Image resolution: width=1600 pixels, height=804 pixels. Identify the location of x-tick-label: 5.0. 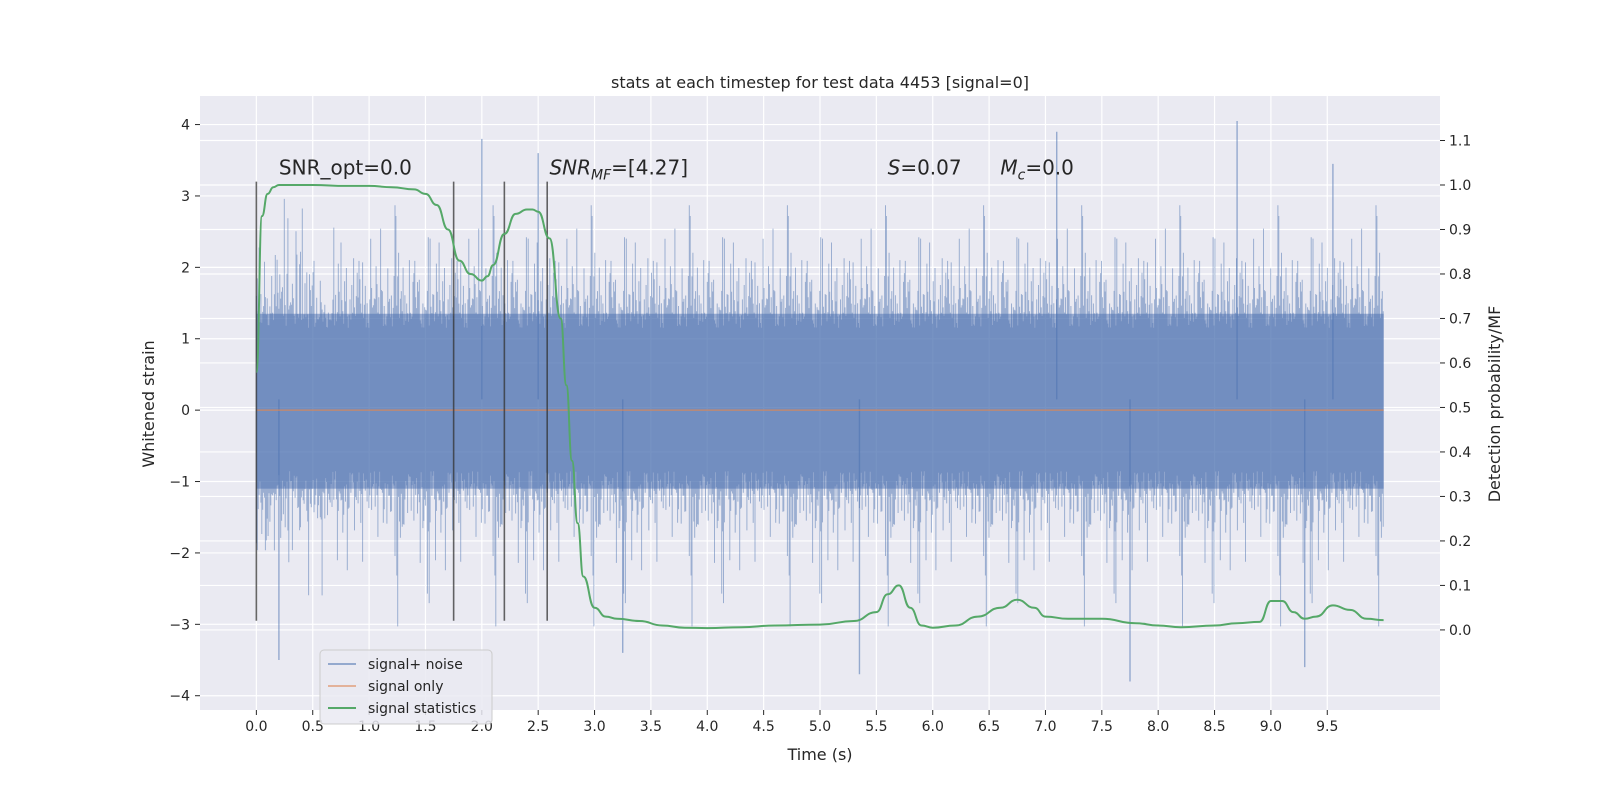
(820, 727).